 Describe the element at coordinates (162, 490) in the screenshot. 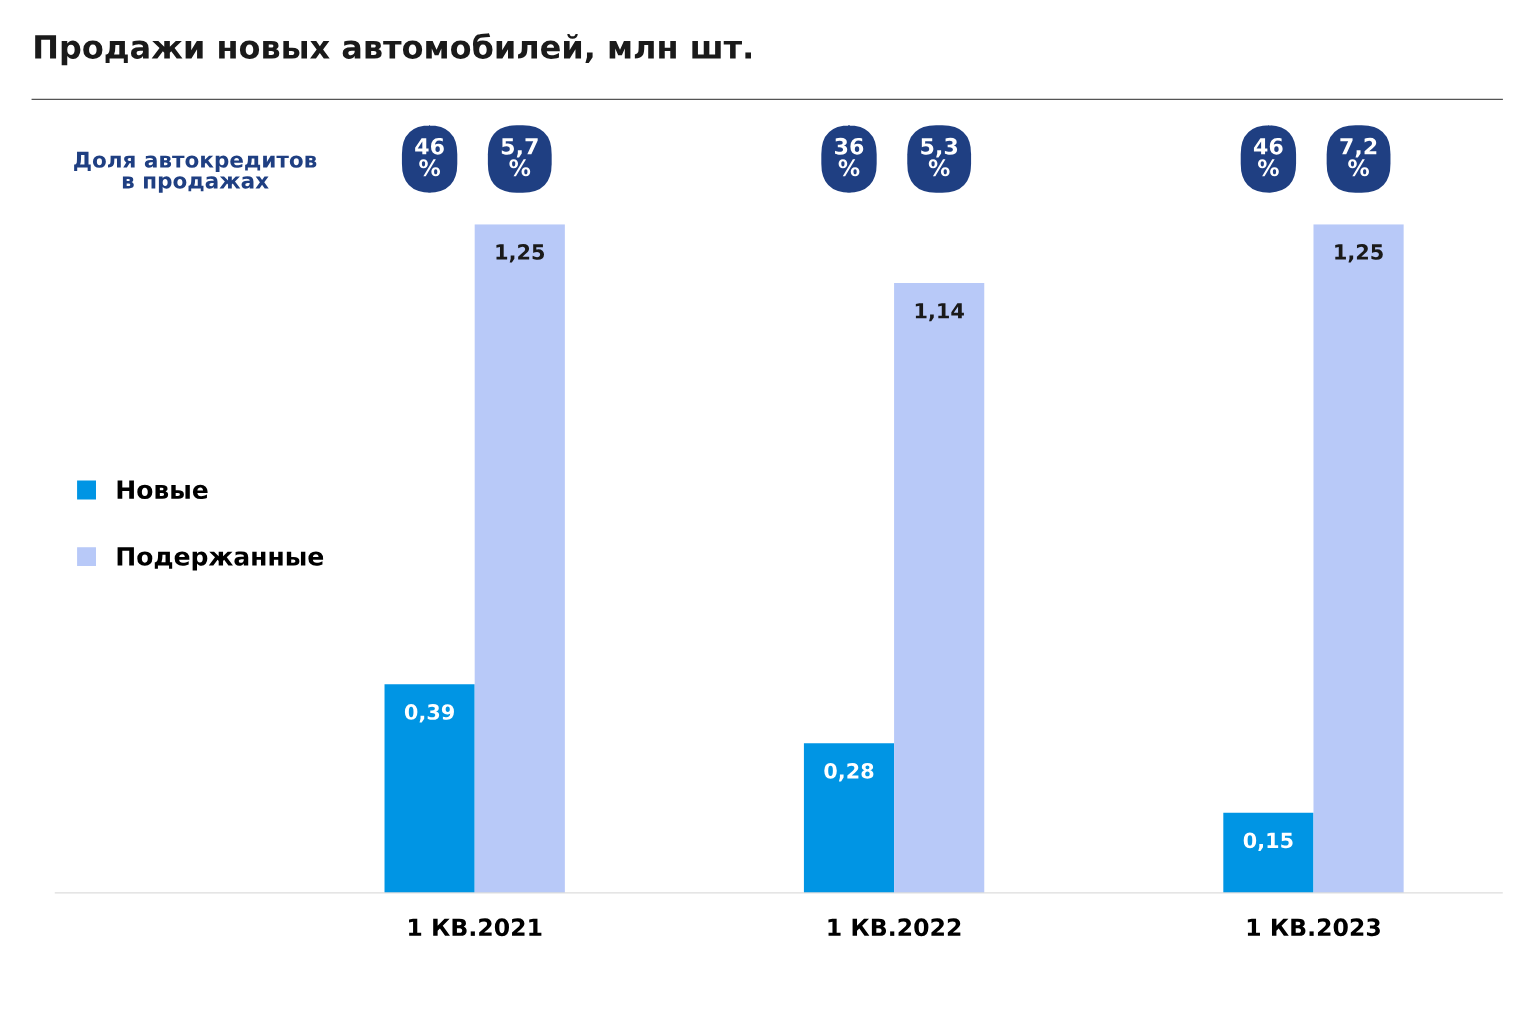

I see `legend-label: Новые` at that location.